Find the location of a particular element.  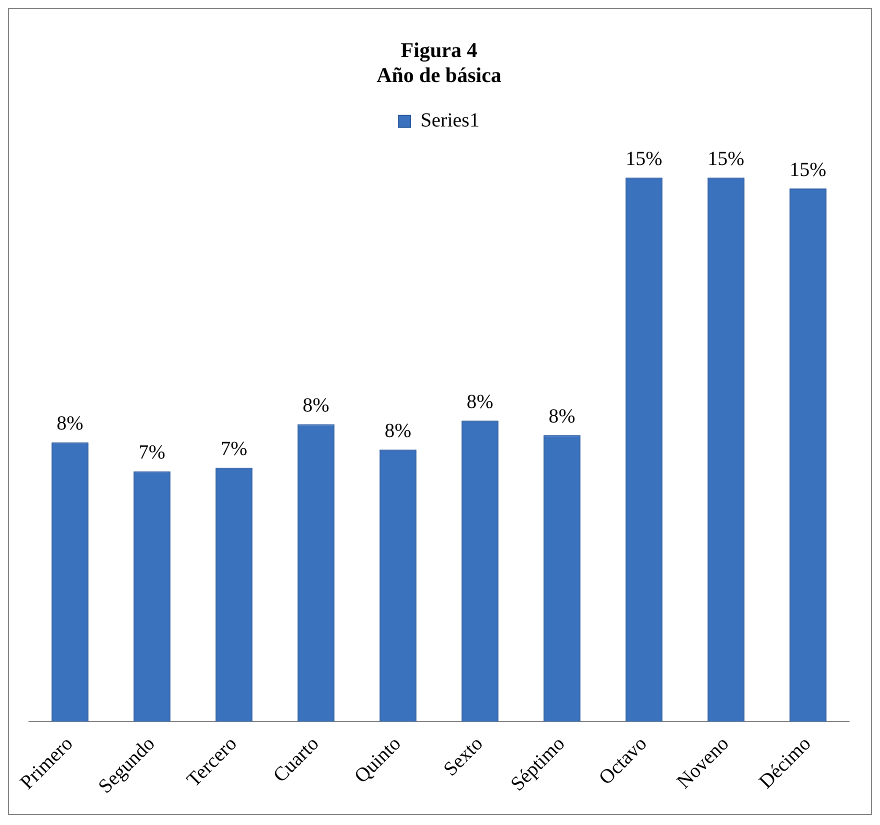

legend-label: Series1 is located at coordinates (450, 121).